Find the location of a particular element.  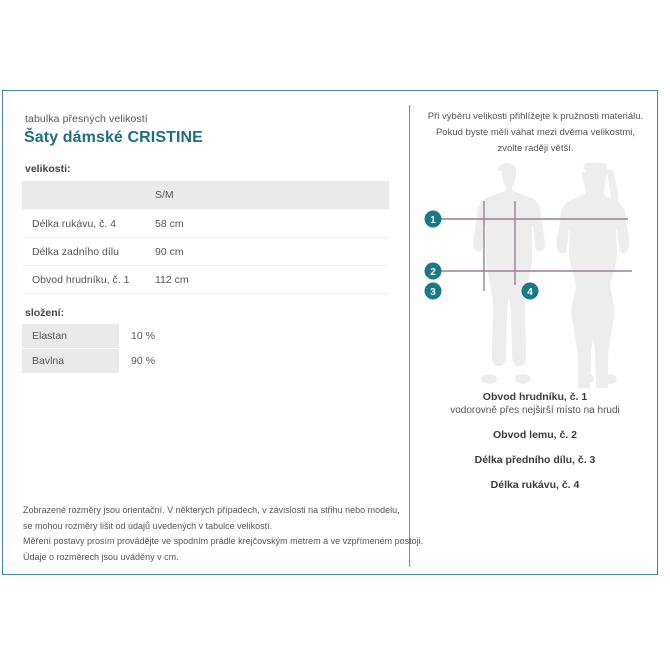

sizes-header-row: S/M is located at coordinates (205, 195).